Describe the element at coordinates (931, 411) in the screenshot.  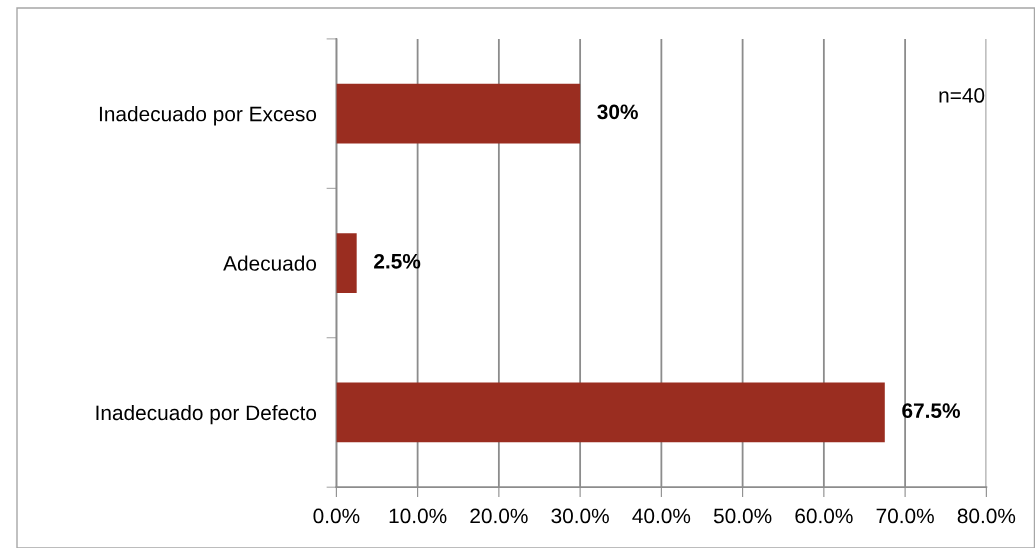
I see `data-label: 67.5%` at that location.